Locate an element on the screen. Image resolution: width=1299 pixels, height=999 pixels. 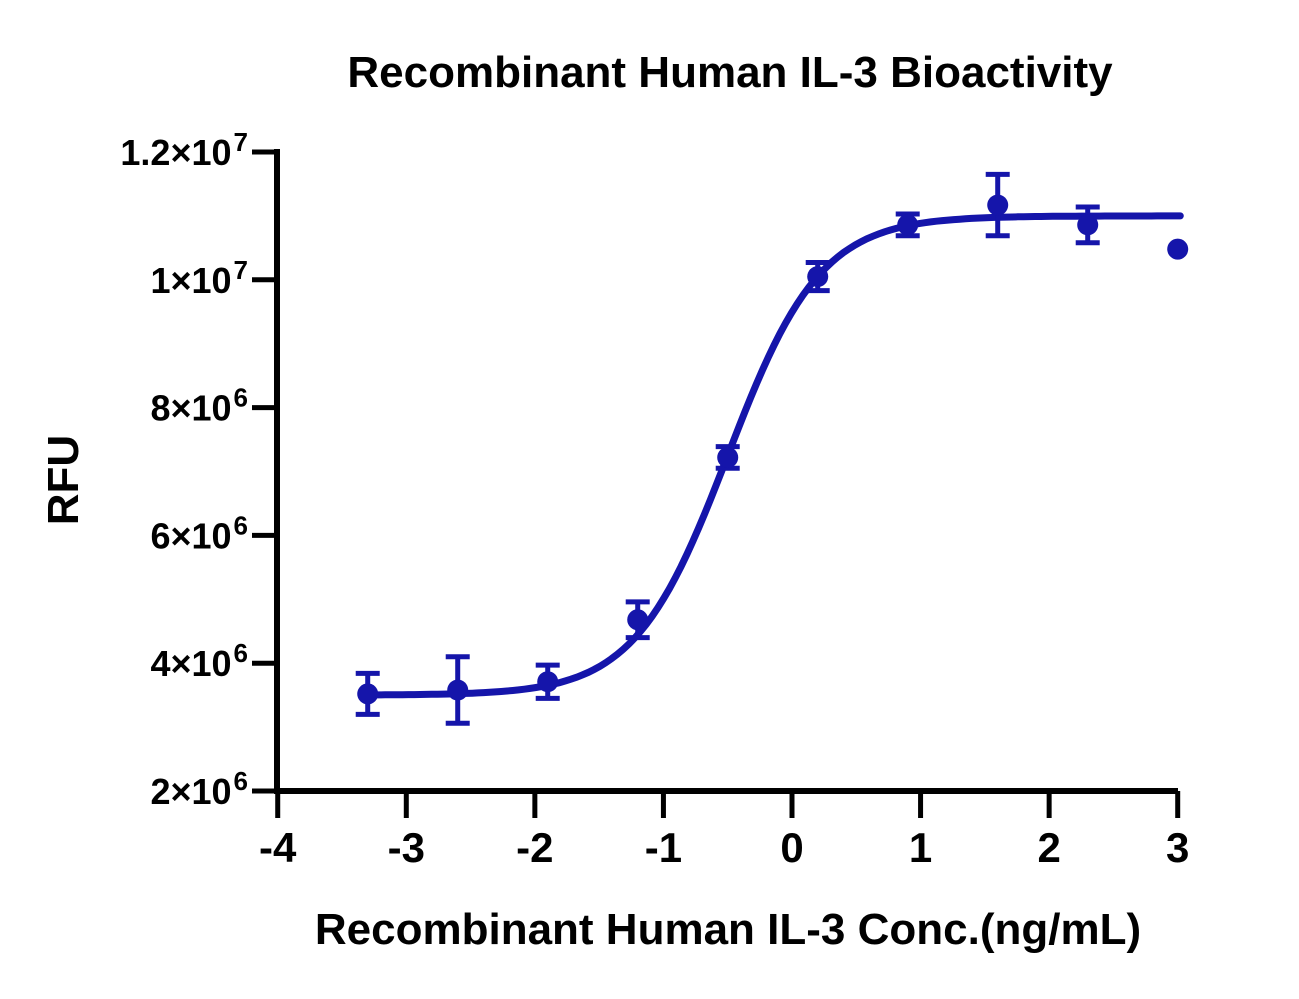
x-tick-label: 2 is located at coordinates (1048, 847).